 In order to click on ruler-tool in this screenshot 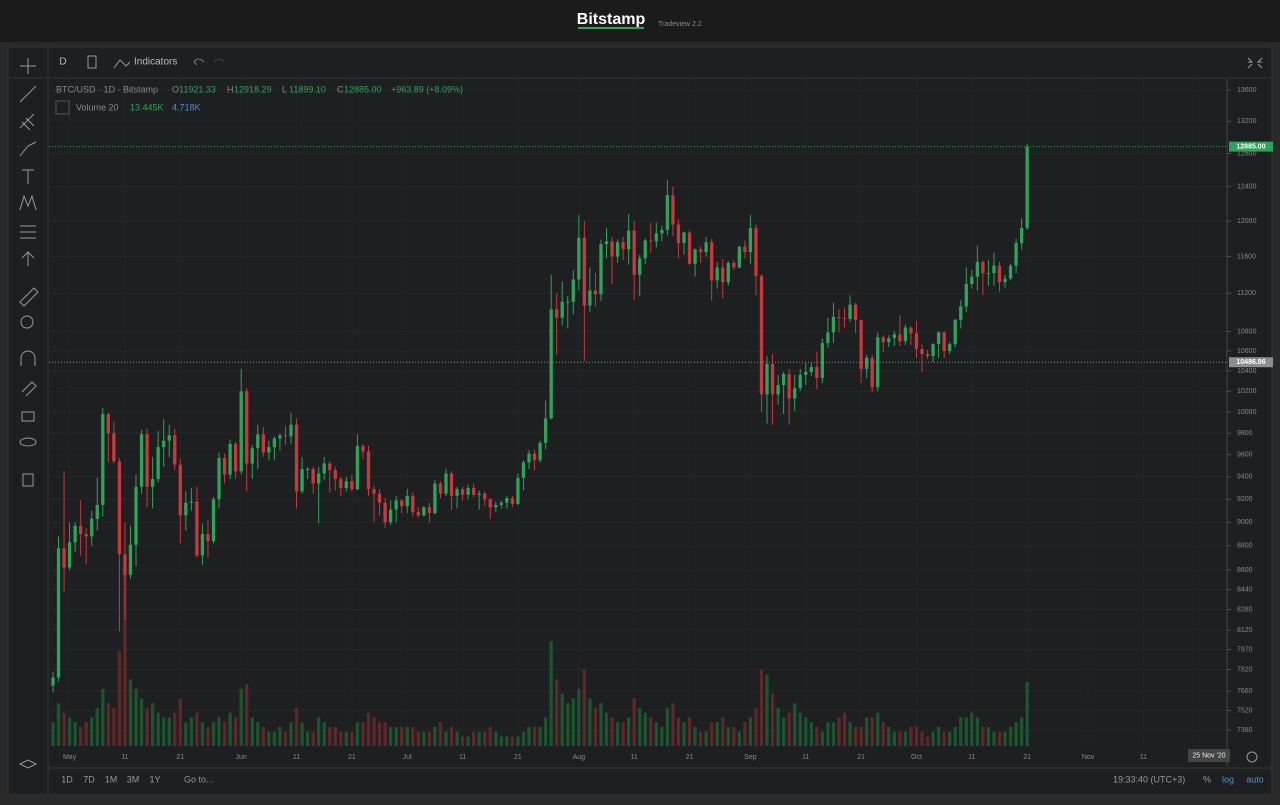, I will do `click(29, 297)`.